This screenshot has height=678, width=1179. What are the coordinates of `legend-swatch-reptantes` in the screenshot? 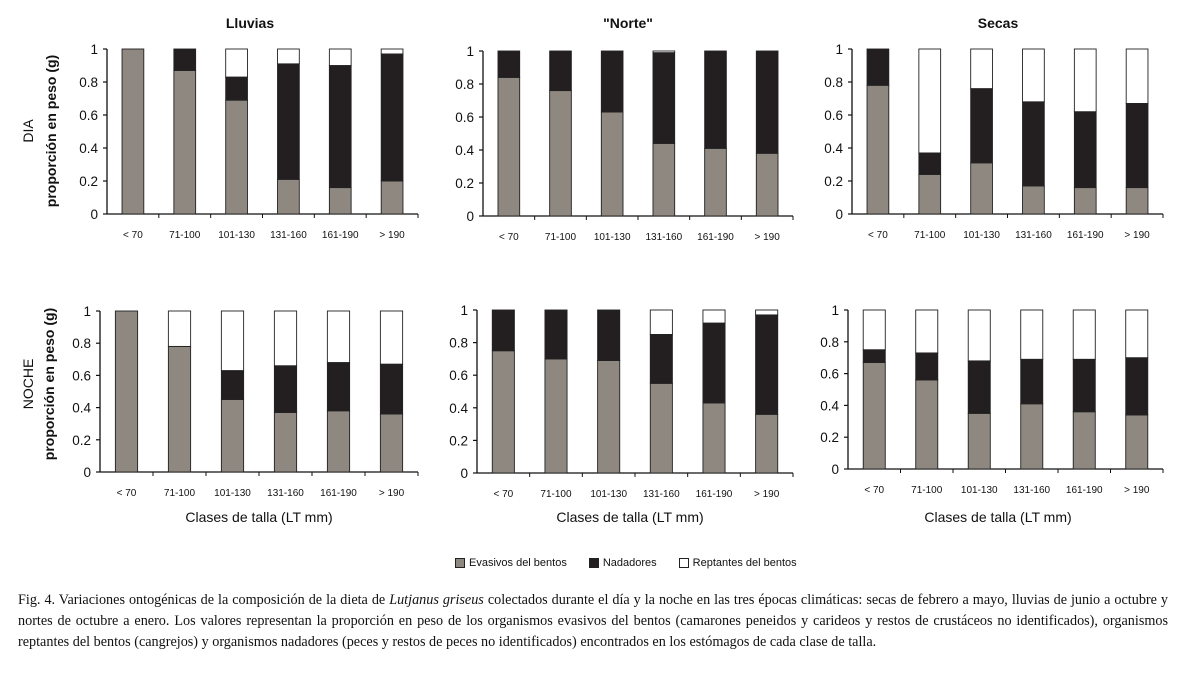 It's located at (683, 563).